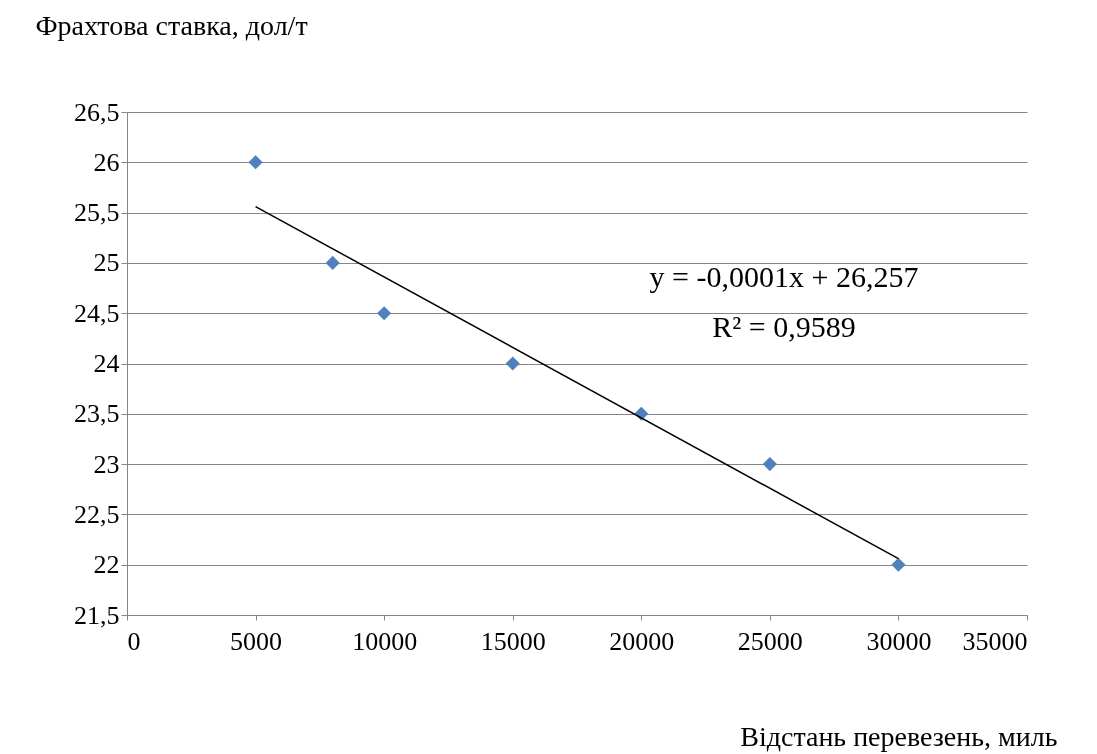  Describe the element at coordinates (106, 162) in the screenshot. I see `y-tick-label: 26` at that location.